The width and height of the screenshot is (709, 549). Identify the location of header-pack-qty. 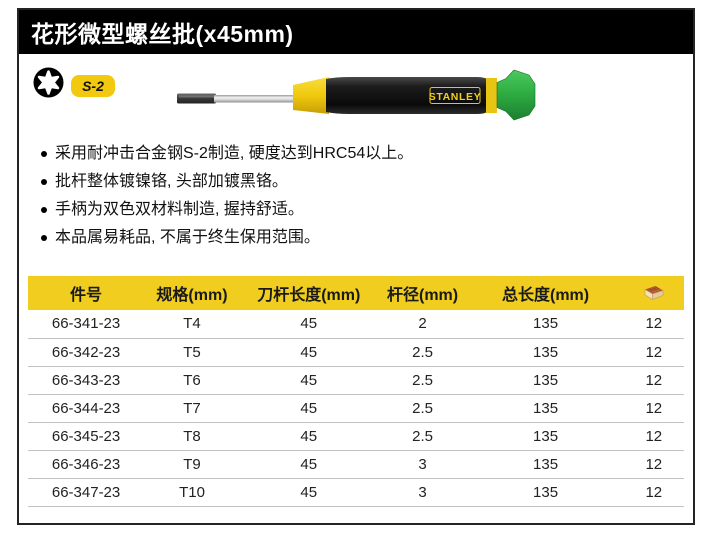
(653, 293).